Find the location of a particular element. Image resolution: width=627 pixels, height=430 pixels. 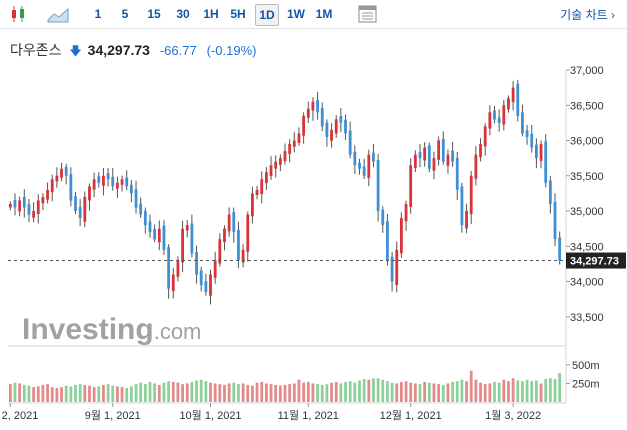

watermark-logo: Investing.com is located at coordinates (111, 329).